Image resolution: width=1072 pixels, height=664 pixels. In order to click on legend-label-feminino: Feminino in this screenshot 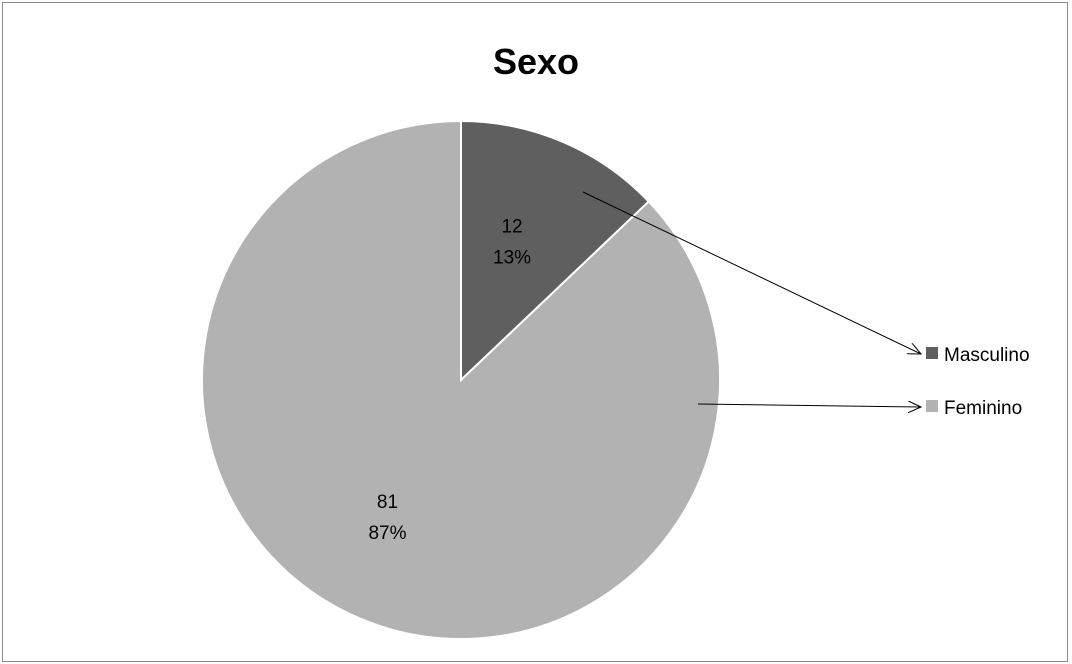, I will do `click(983, 408)`.